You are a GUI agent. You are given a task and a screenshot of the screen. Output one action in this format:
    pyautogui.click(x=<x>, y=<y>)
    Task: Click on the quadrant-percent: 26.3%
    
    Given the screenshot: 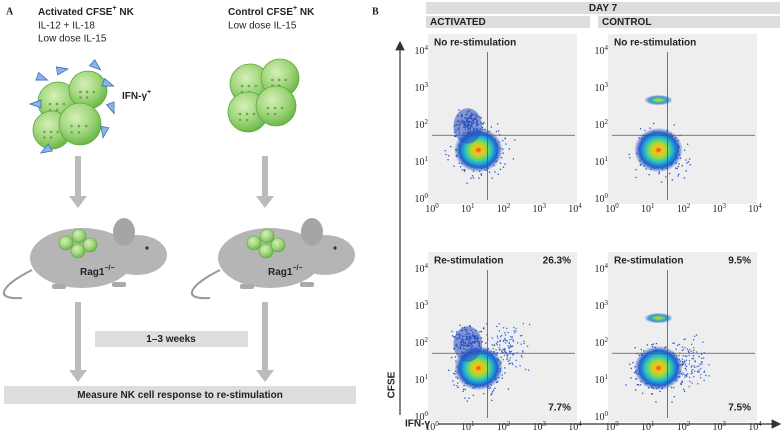 What is the action you would take?
    pyautogui.click(x=557, y=261)
    